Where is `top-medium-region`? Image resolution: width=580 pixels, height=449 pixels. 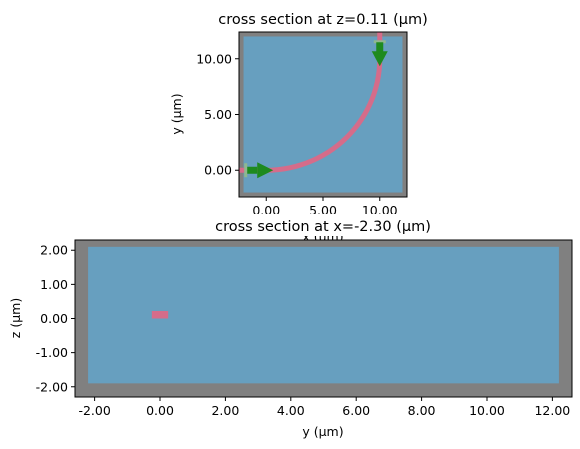
top-medium-region is located at coordinates (323, 114).